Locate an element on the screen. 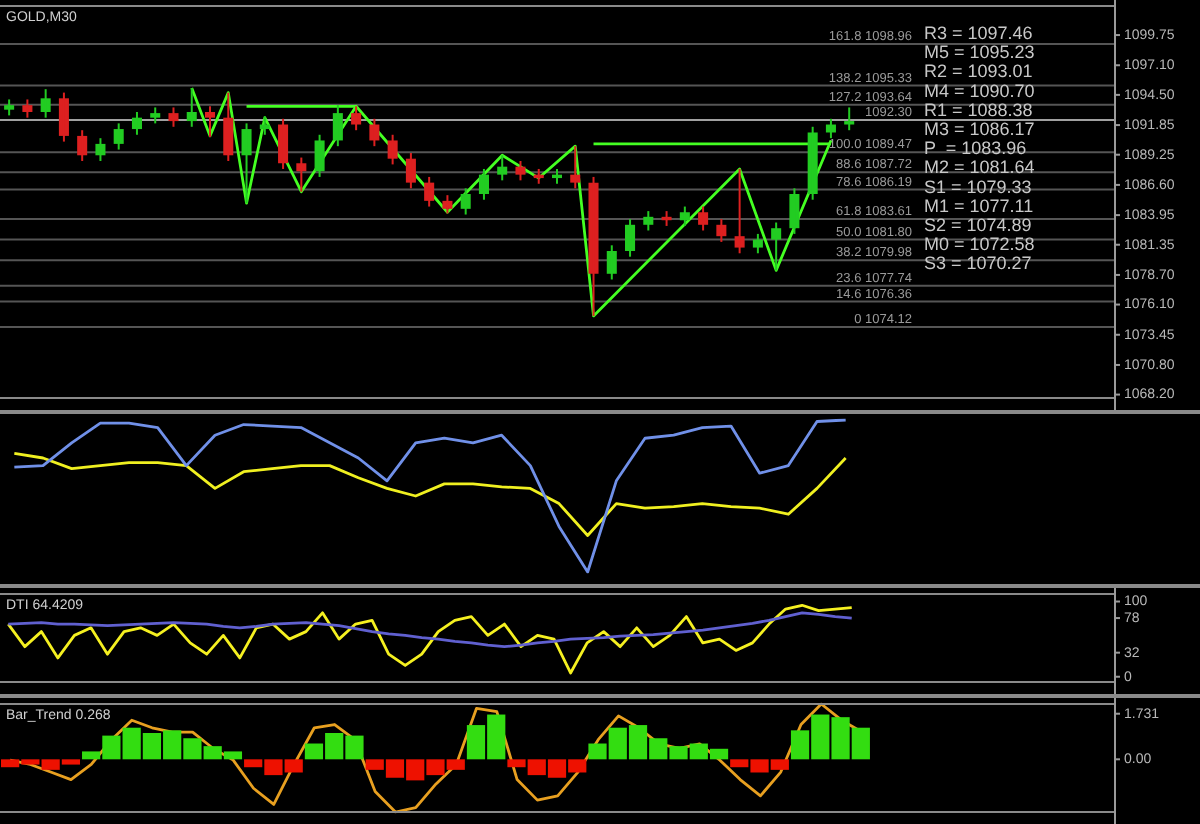 This screenshot has height=824, width=1200. annotation: S1 = 1079.33 is located at coordinates (978, 186).